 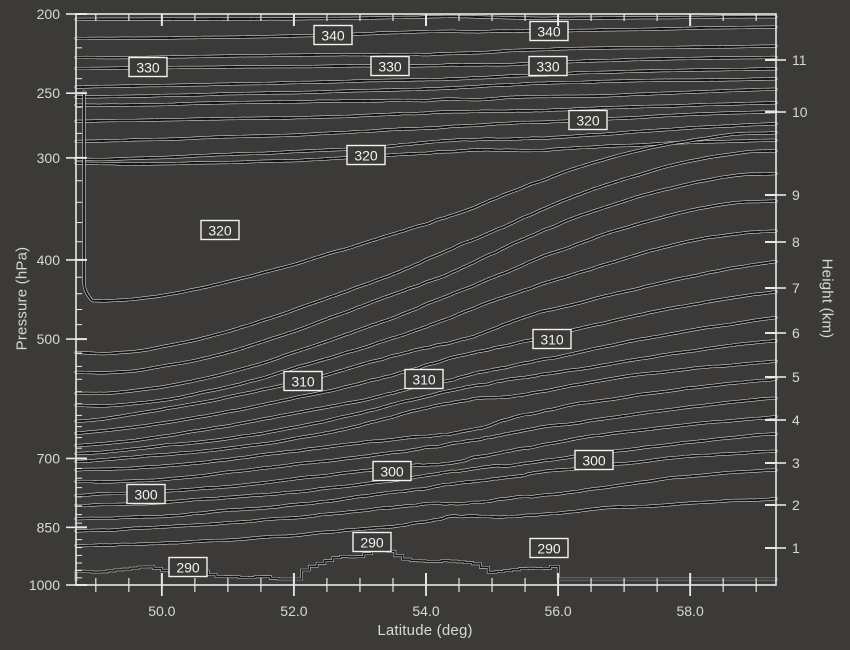 I want to click on y2-tick-label: 3, so click(x=796, y=463).